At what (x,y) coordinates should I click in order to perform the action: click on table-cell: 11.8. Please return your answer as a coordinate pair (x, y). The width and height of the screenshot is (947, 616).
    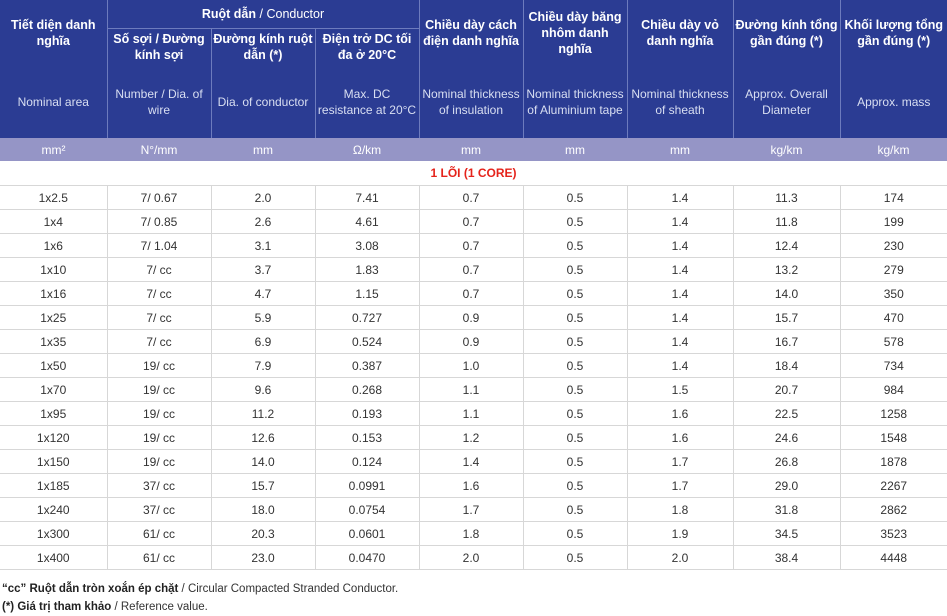
    Looking at the image, I should click on (787, 221).